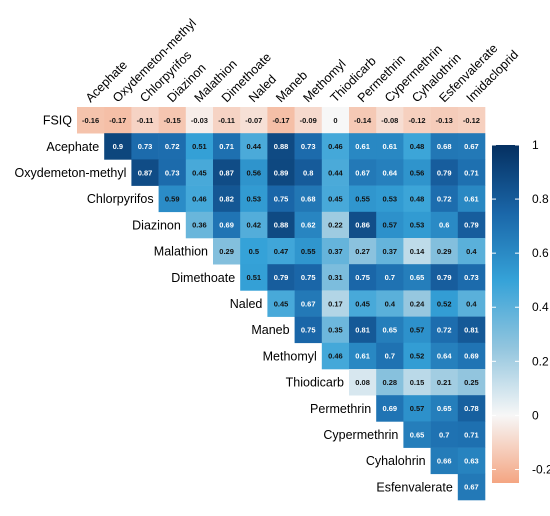  Describe the element at coordinates (308, 330) in the screenshot. I see `cell-value-label: 0.75` at that location.